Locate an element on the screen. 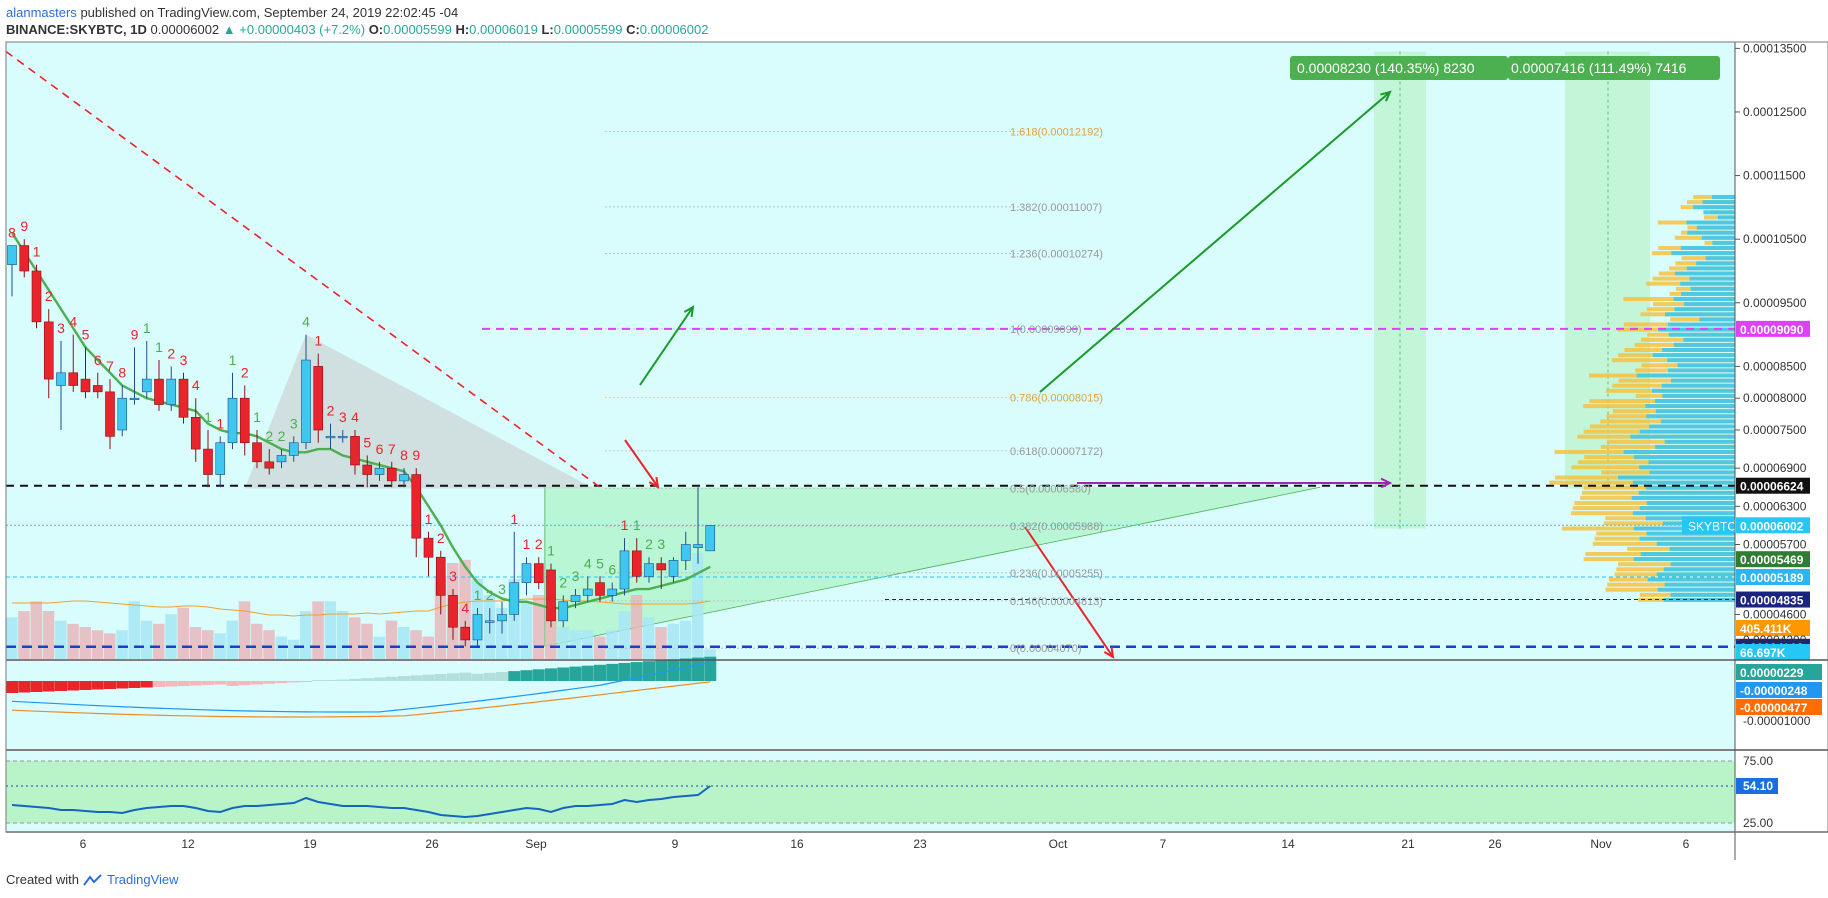 Image resolution: width=1828 pixels, height=898 pixels. price-axis-tag-bg is located at coordinates (1773, 328).